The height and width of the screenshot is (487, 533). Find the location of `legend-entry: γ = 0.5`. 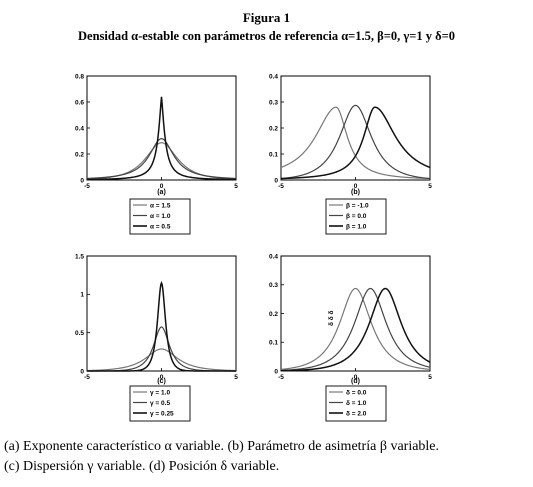

legend-entry: γ = 0.5 is located at coordinates (160, 403).